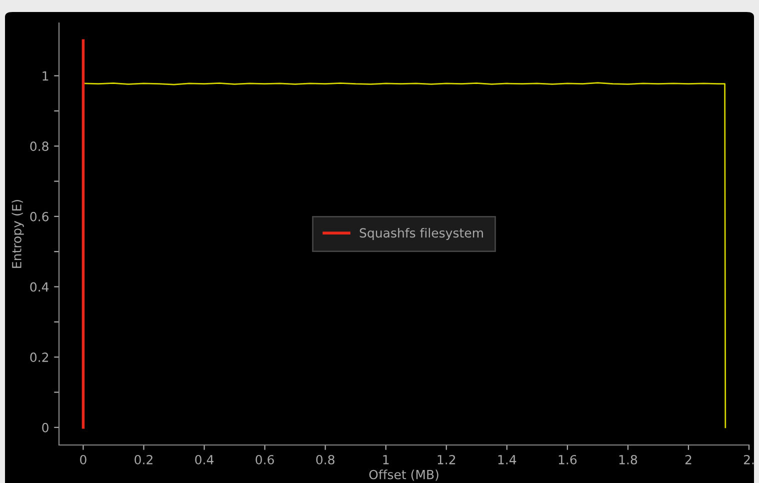 The width and height of the screenshot is (759, 483). Describe the element at coordinates (39, 357) in the screenshot. I see `y-tick-label: 0.2` at that location.